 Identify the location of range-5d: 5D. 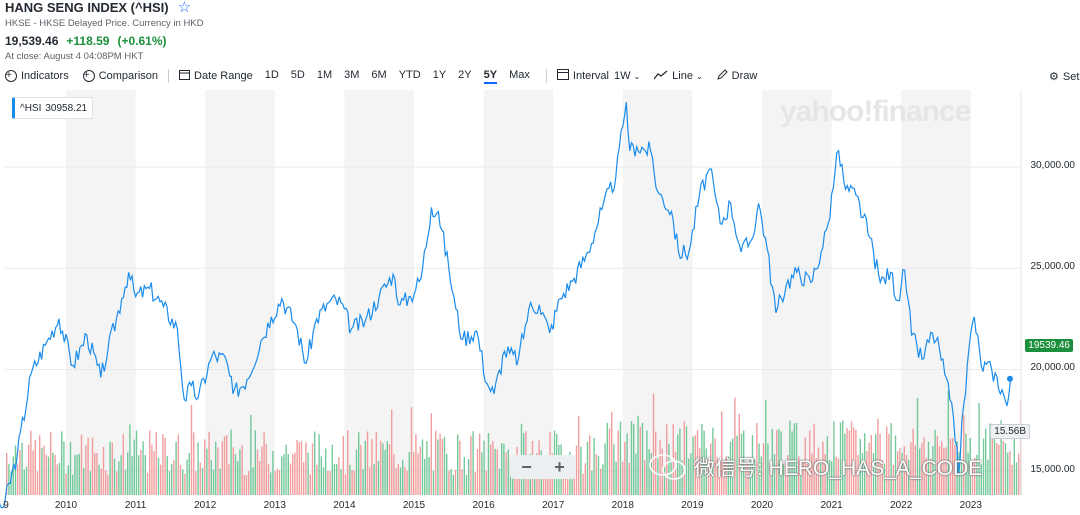
(297, 74).